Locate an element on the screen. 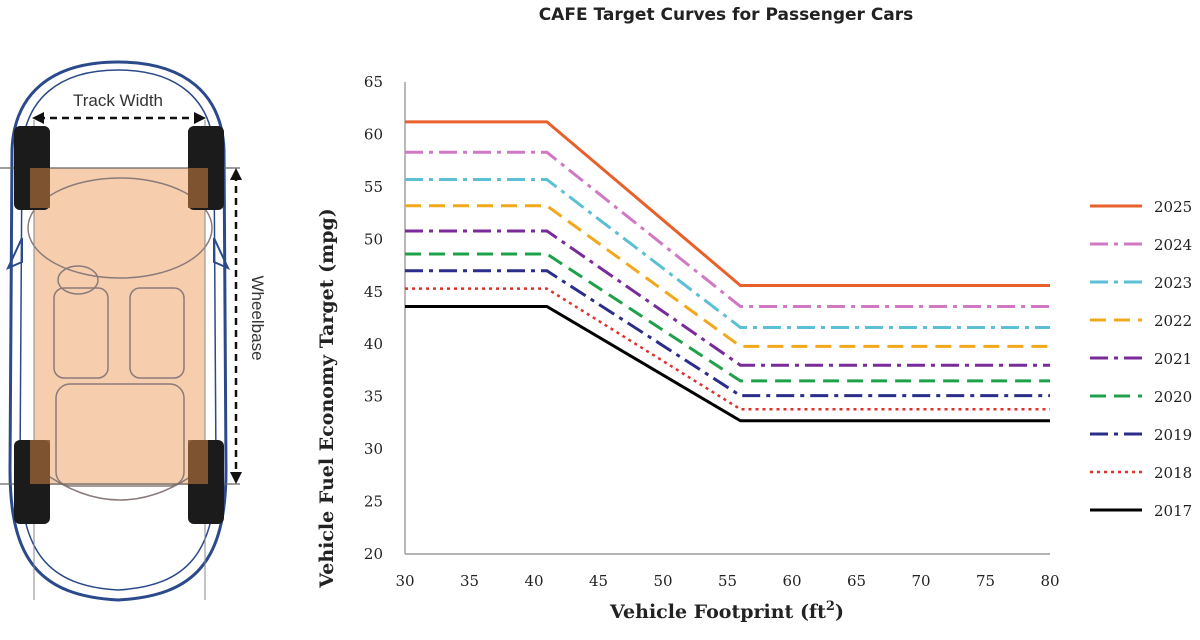  x-tick-label: 70 is located at coordinates (920, 581).